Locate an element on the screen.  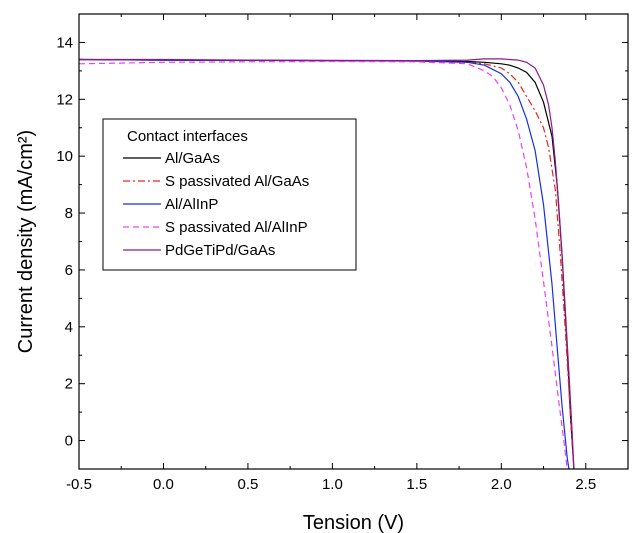
y-axis-title: Current density (mA/cm²) is located at coordinates (26, 241).